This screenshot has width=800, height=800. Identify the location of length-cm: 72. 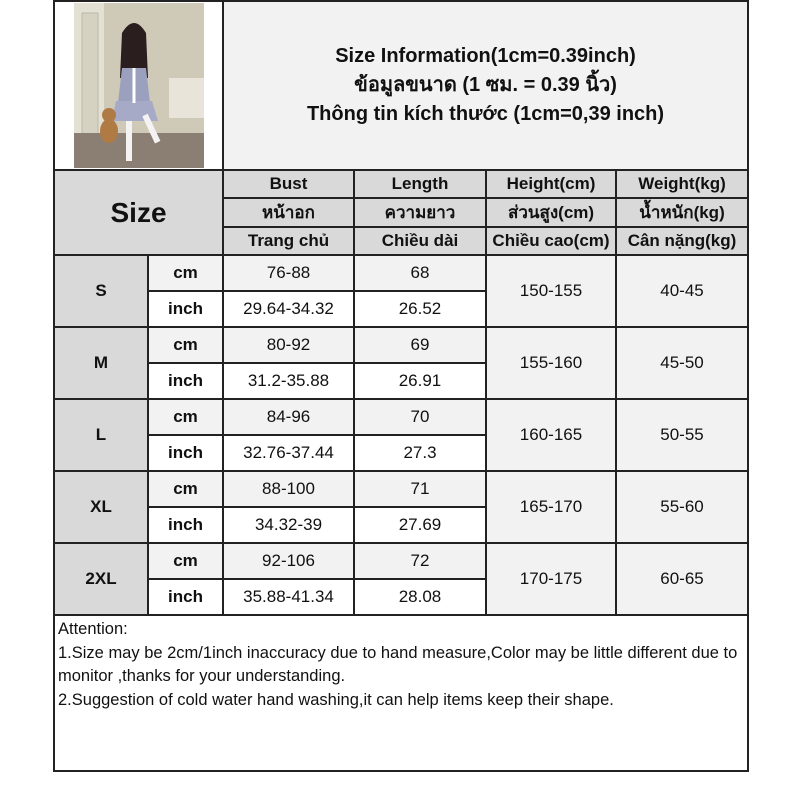
(420, 561).